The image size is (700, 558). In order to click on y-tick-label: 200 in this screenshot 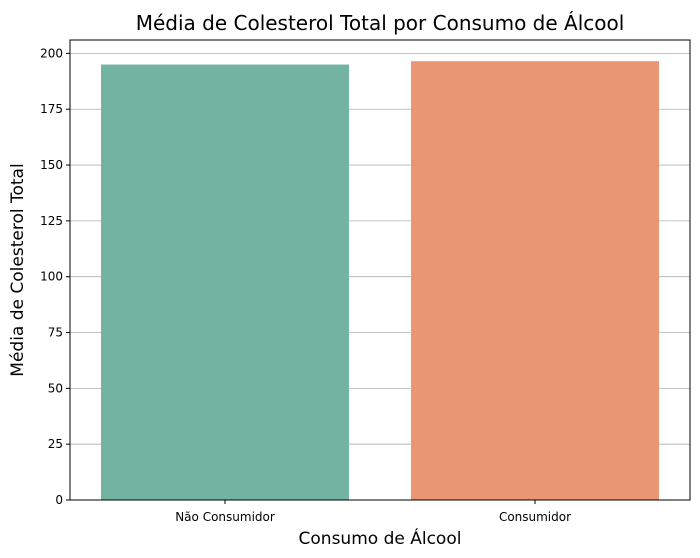, I will do `click(51, 53)`.